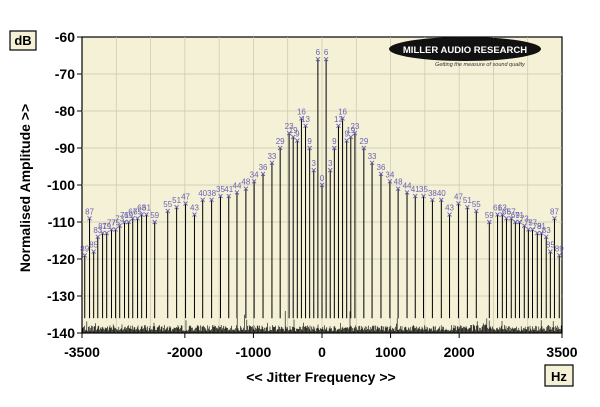  Describe the element at coordinates (61, 185) in the screenshot. I see `y-tick-label: -100` at that location.